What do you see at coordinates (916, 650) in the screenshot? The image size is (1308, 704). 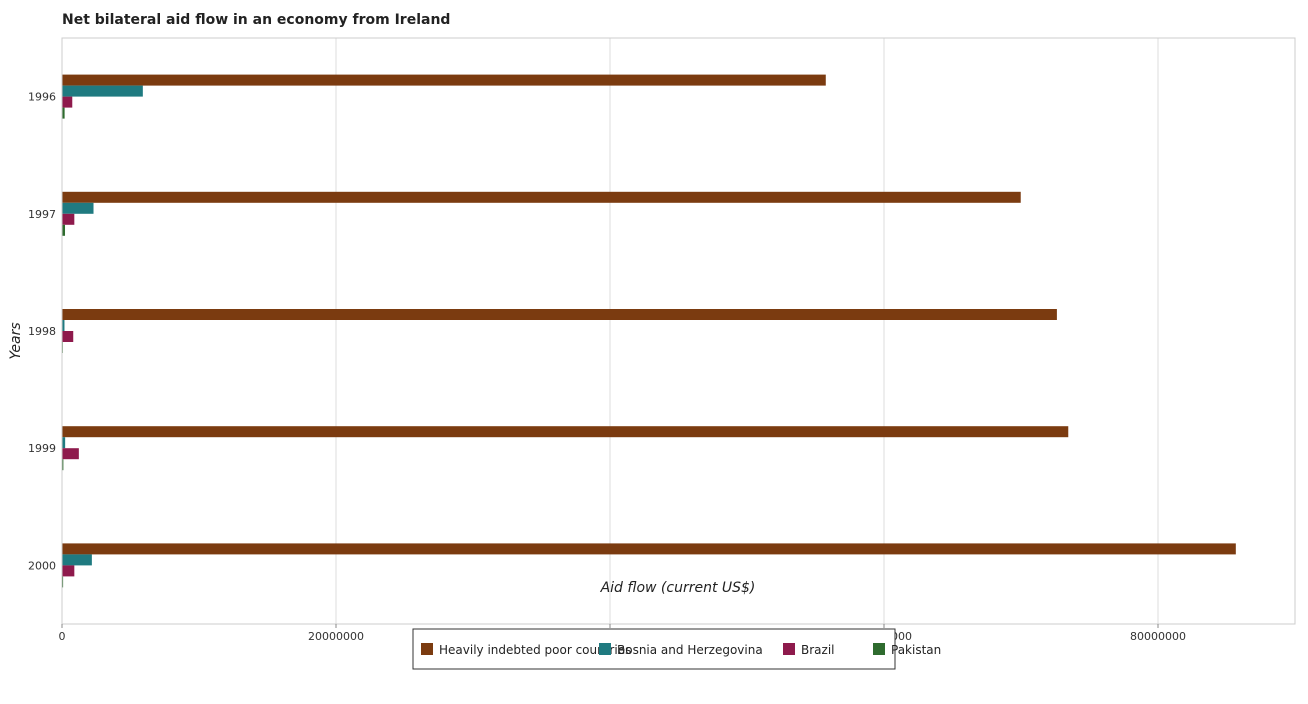 I see `legend-label: Pakistan` at bounding box center [916, 650].